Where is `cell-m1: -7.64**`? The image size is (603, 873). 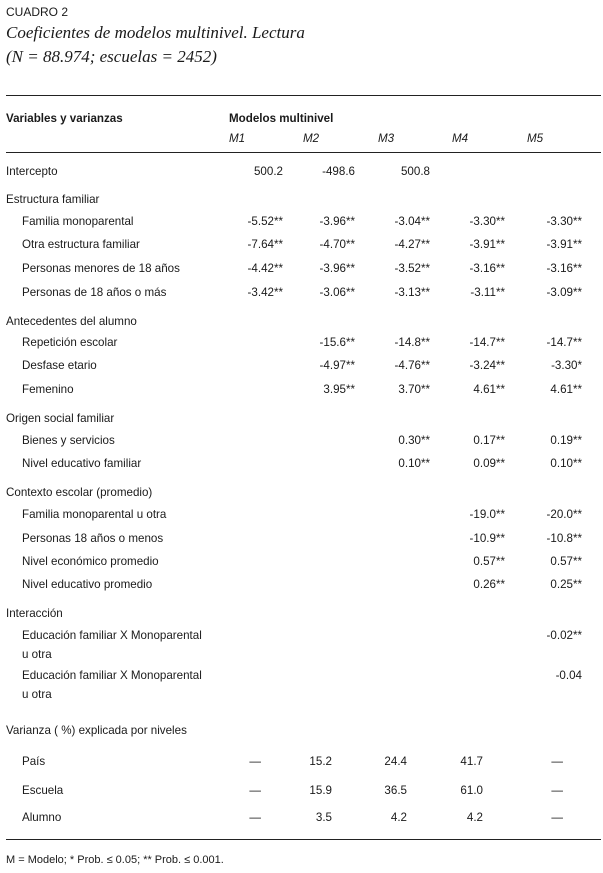
cell-m1: -7.64** is located at coordinates (265, 244).